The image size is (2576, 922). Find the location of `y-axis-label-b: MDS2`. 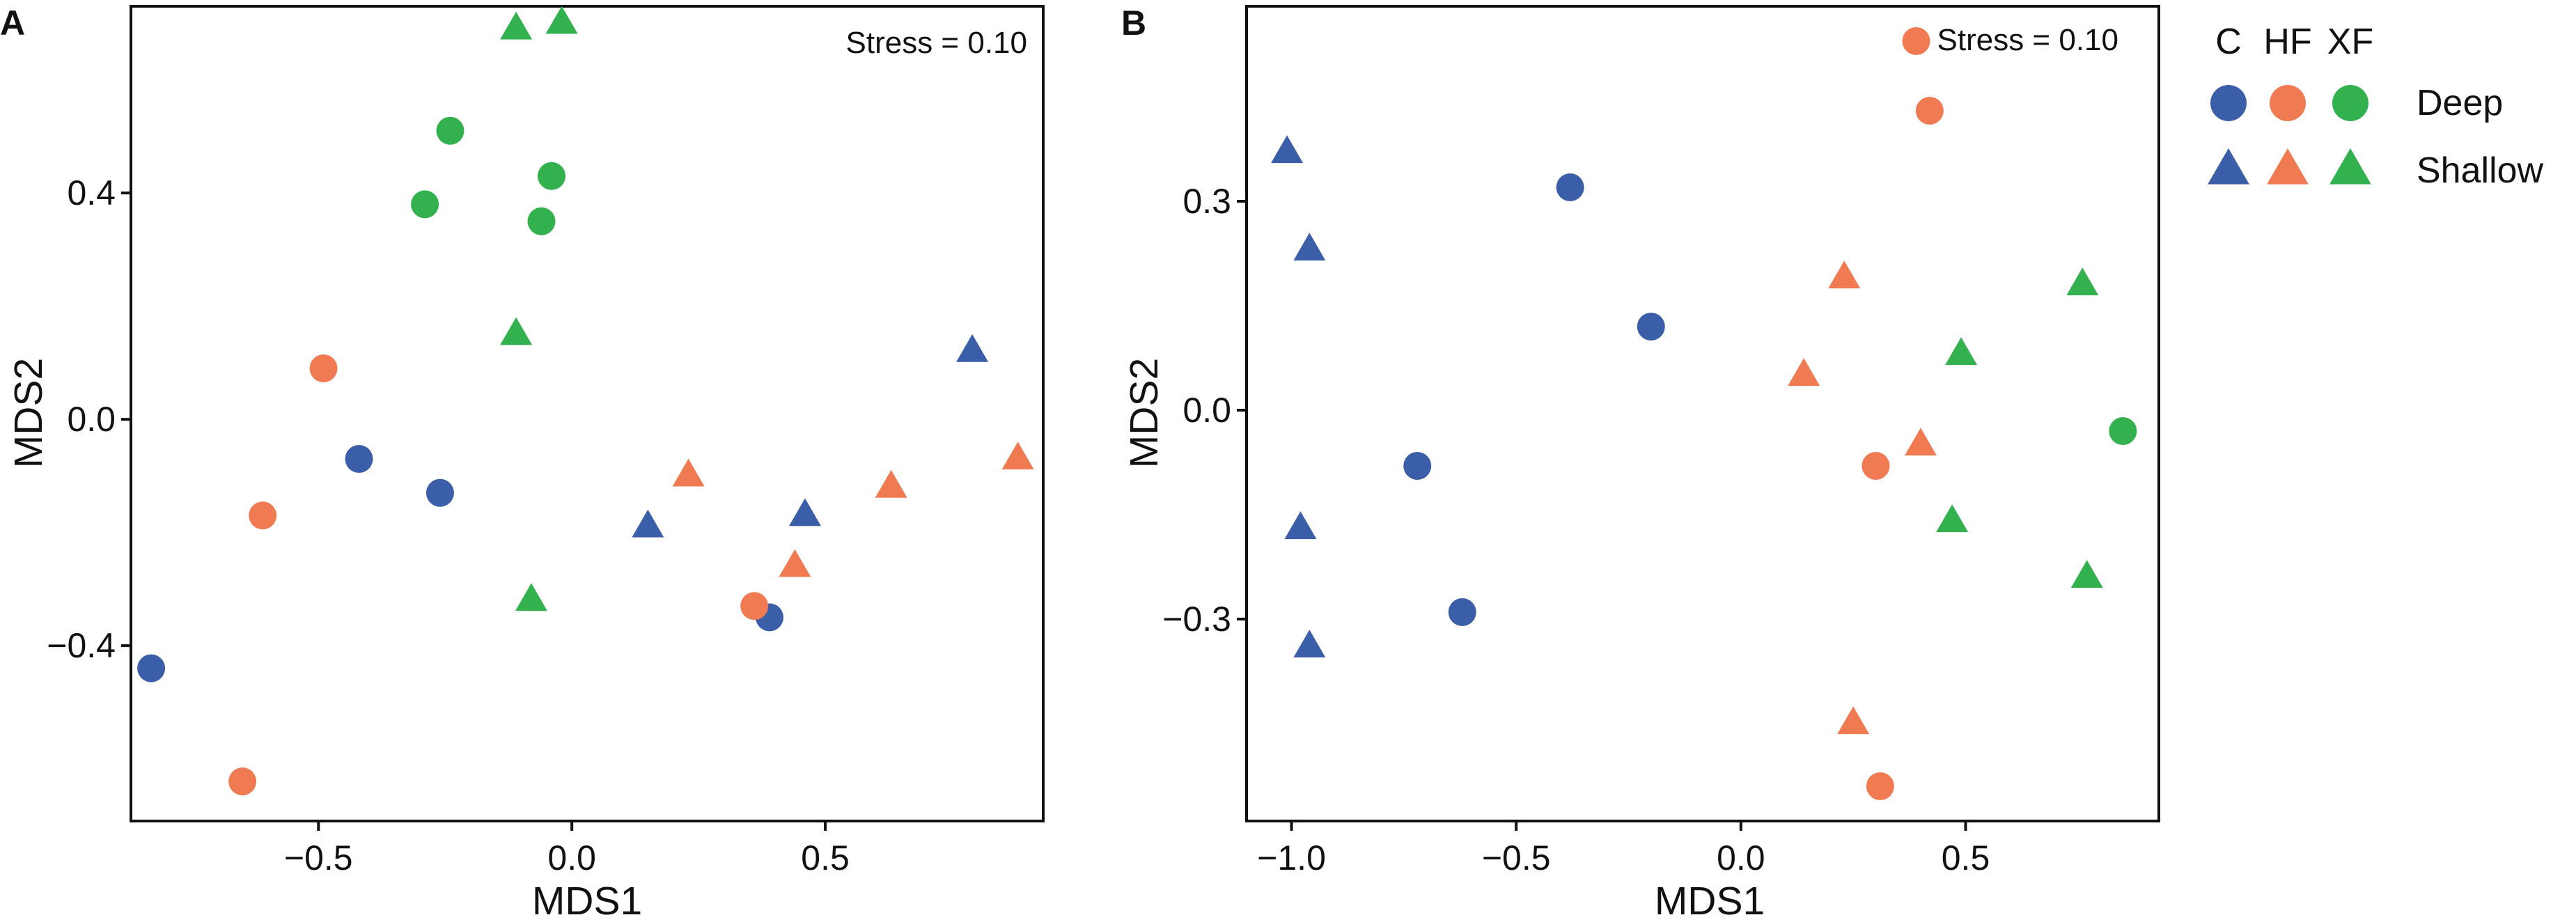

y-axis-label-b: MDS2 is located at coordinates (1144, 413).